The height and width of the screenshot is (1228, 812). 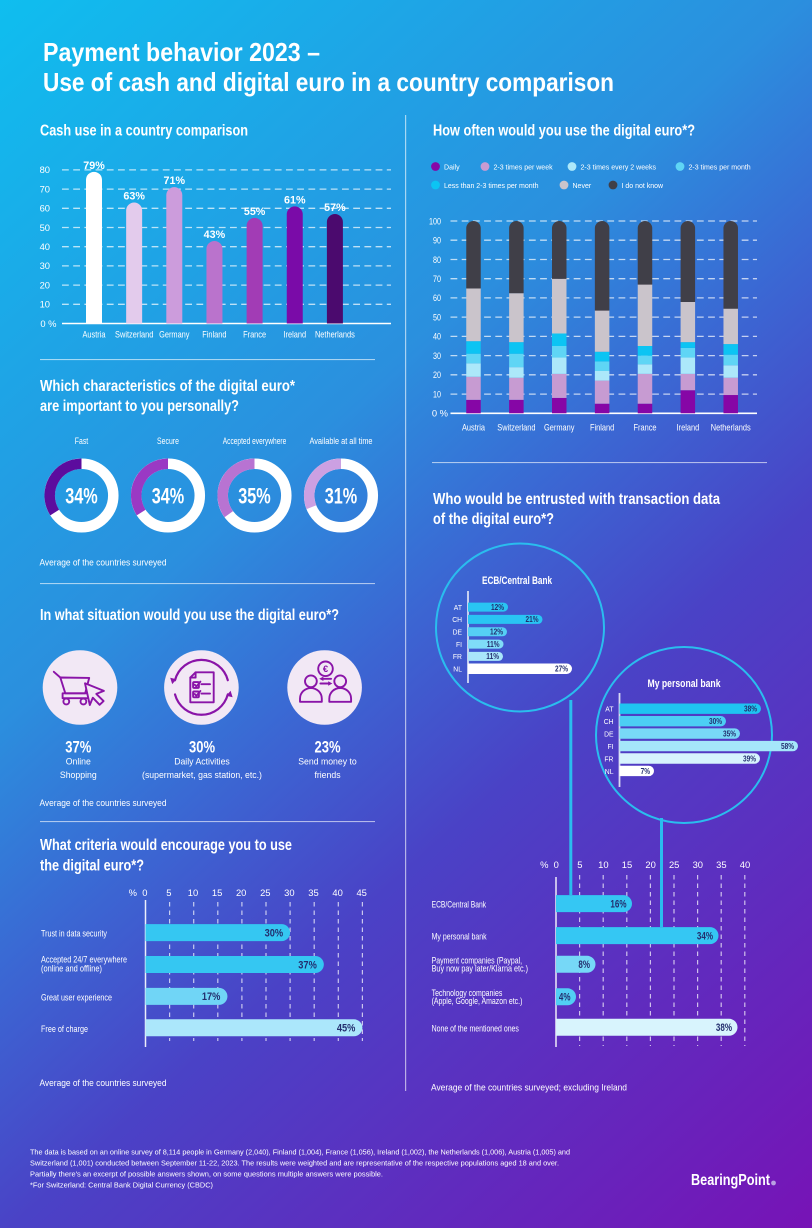 What do you see at coordinates (720, 166) in the screenshot?
I see `svg-text: 2-3 times per month` at bounding box center [720, 166].